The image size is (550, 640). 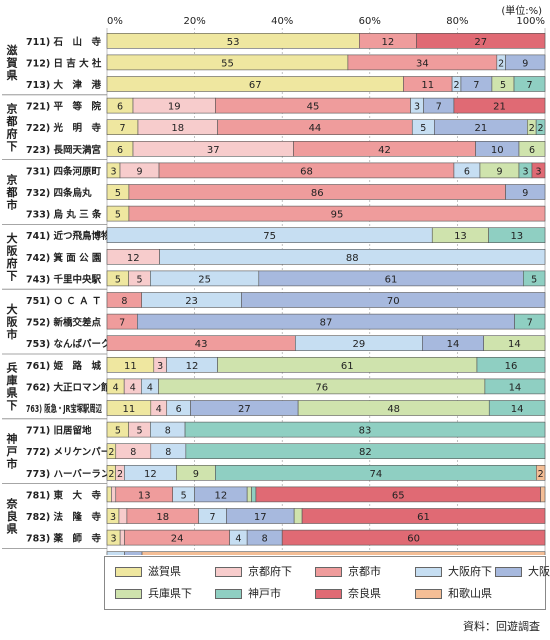 What do you see at coordinates (501, 626) in the screenshot?
I see `source-note: 資料：回遊調査` at bounding box center [501, 626].